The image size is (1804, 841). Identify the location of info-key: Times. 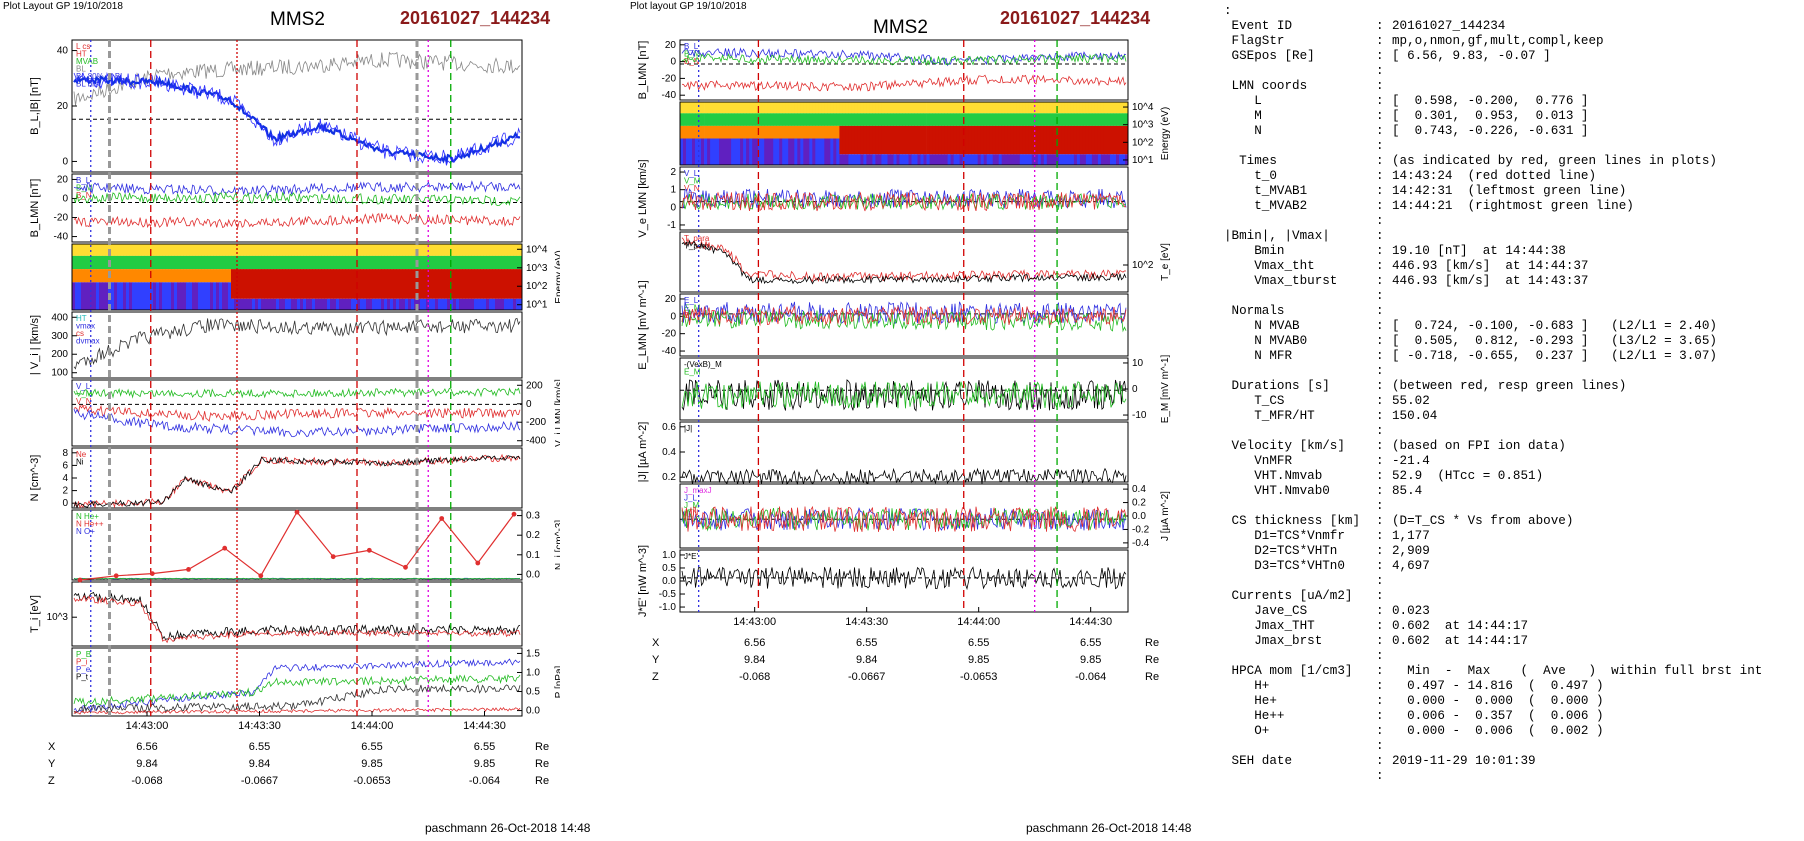
(1250, 161).